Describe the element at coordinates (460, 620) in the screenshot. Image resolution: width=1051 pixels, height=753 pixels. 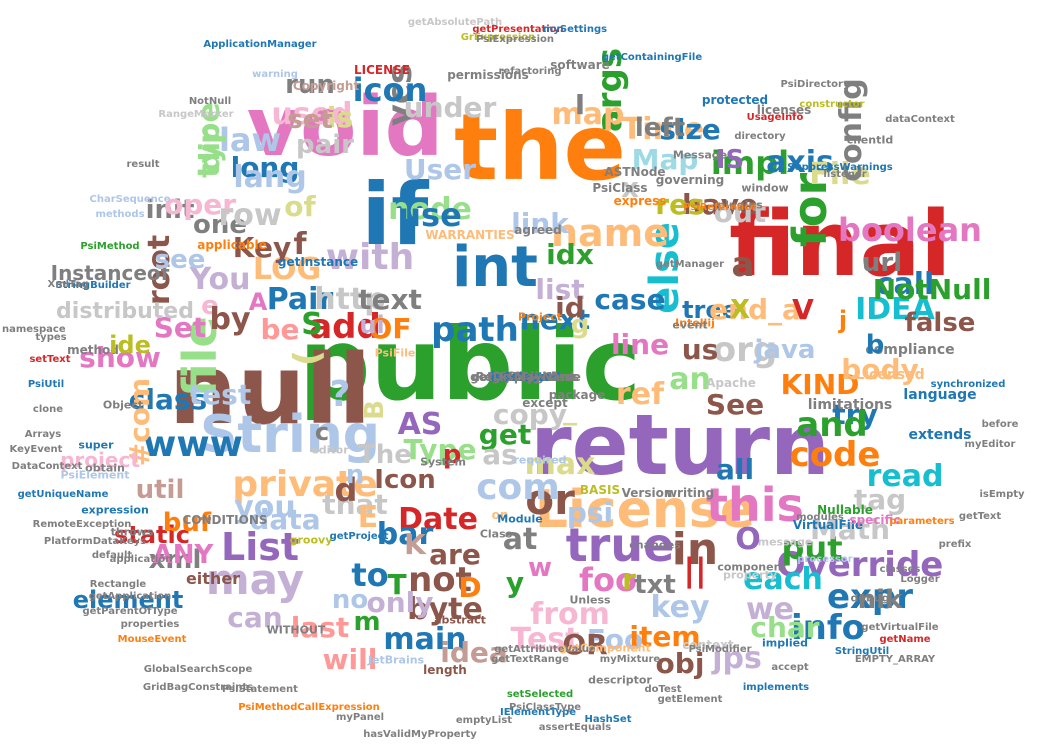
I see `word-abstract: abstract` at that location.